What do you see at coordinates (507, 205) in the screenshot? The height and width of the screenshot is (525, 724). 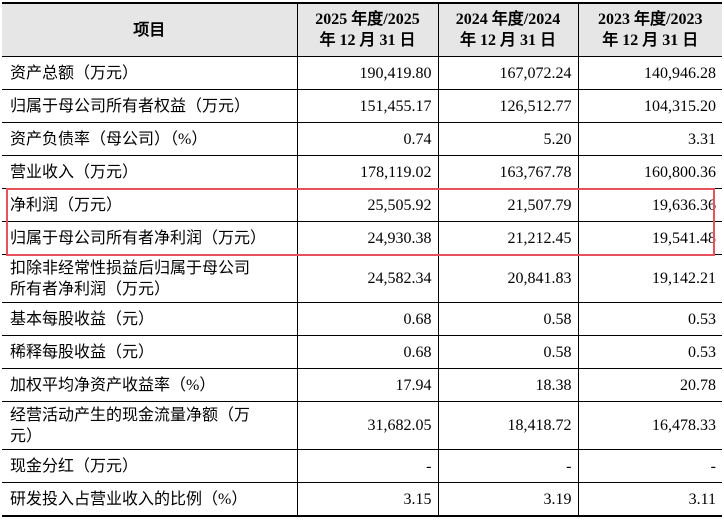 I see `value-cell: 21,507.79` at bounding box center [507, 205].